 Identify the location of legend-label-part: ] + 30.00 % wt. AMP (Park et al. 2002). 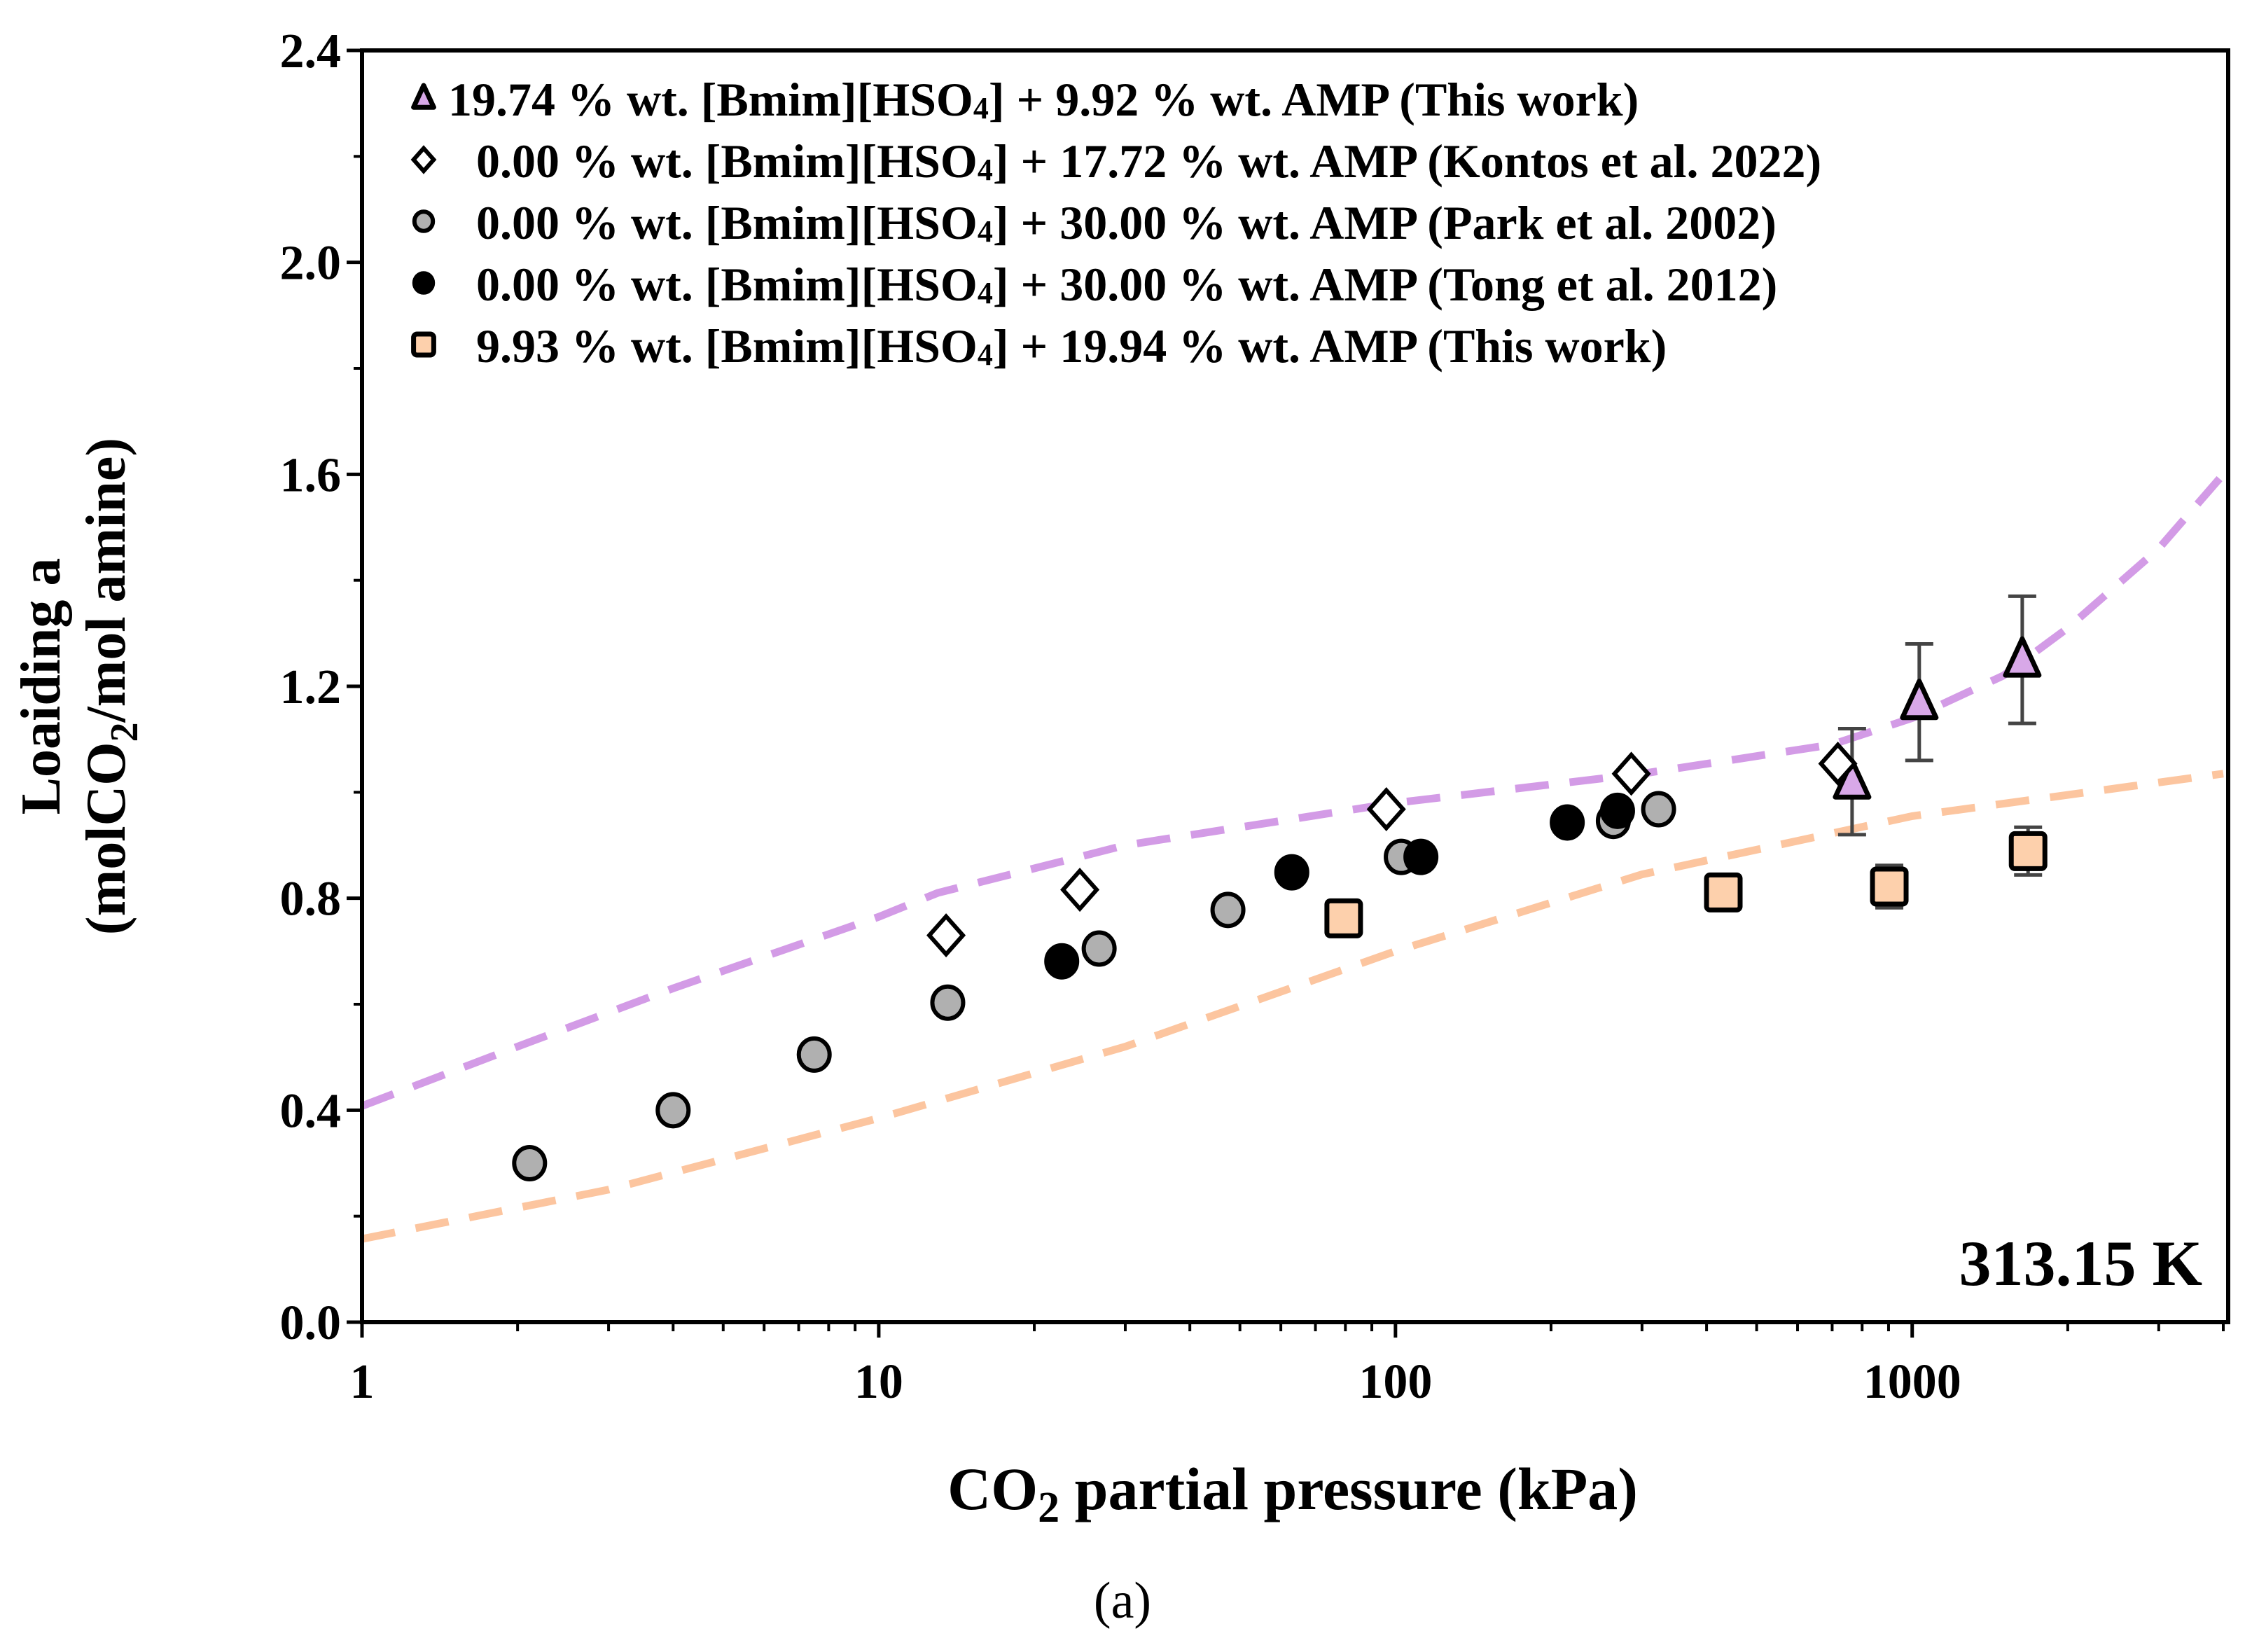
(1385, 222).